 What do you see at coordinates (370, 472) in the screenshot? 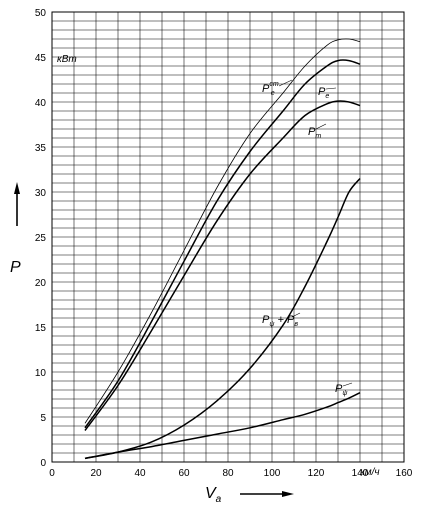
I see `x-unit-label: км/ч` at bounding box center [370, 472].